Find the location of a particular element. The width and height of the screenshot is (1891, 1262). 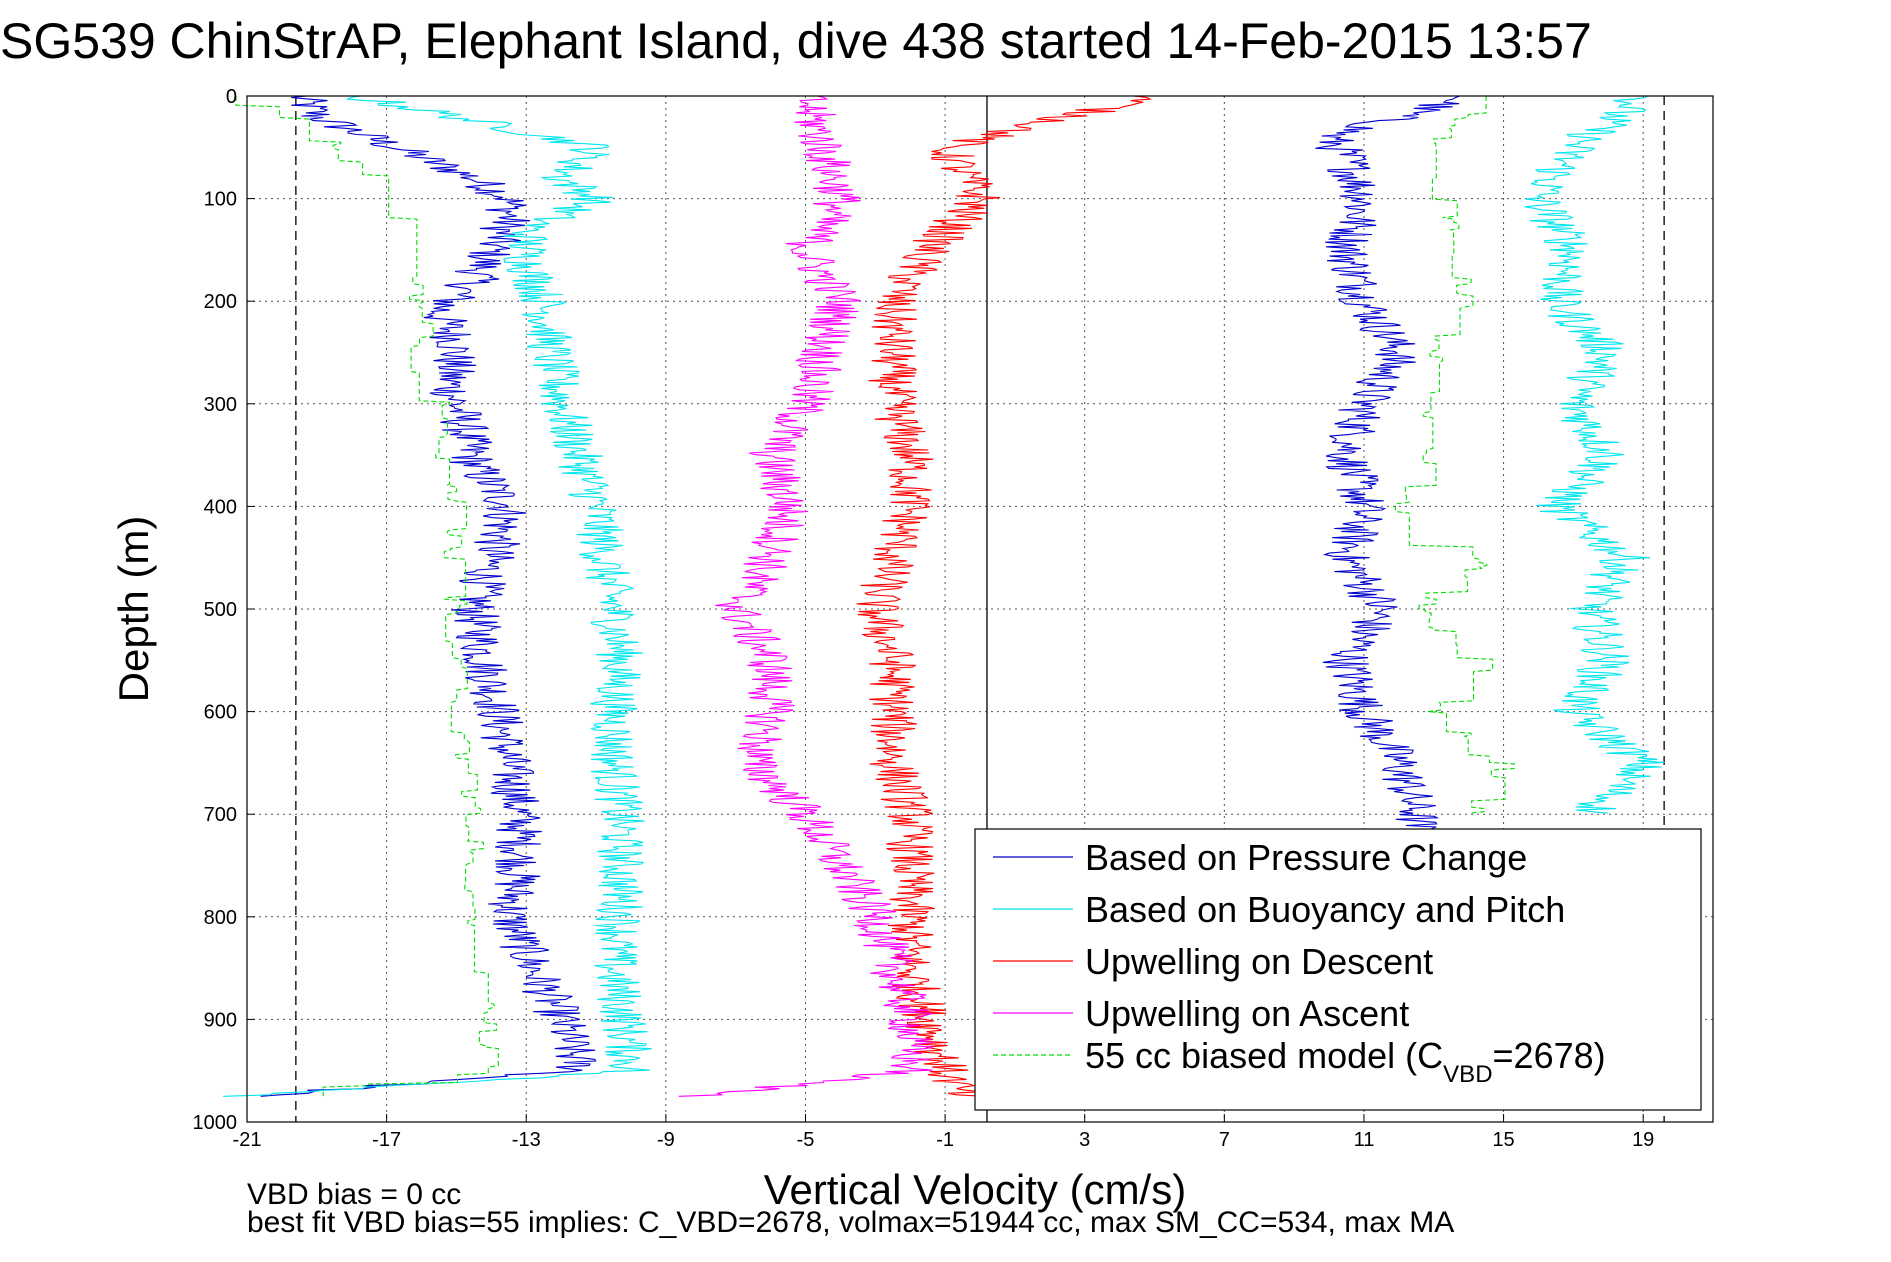

x-tick-label: 11 is located at coordinates (1364, 1140).